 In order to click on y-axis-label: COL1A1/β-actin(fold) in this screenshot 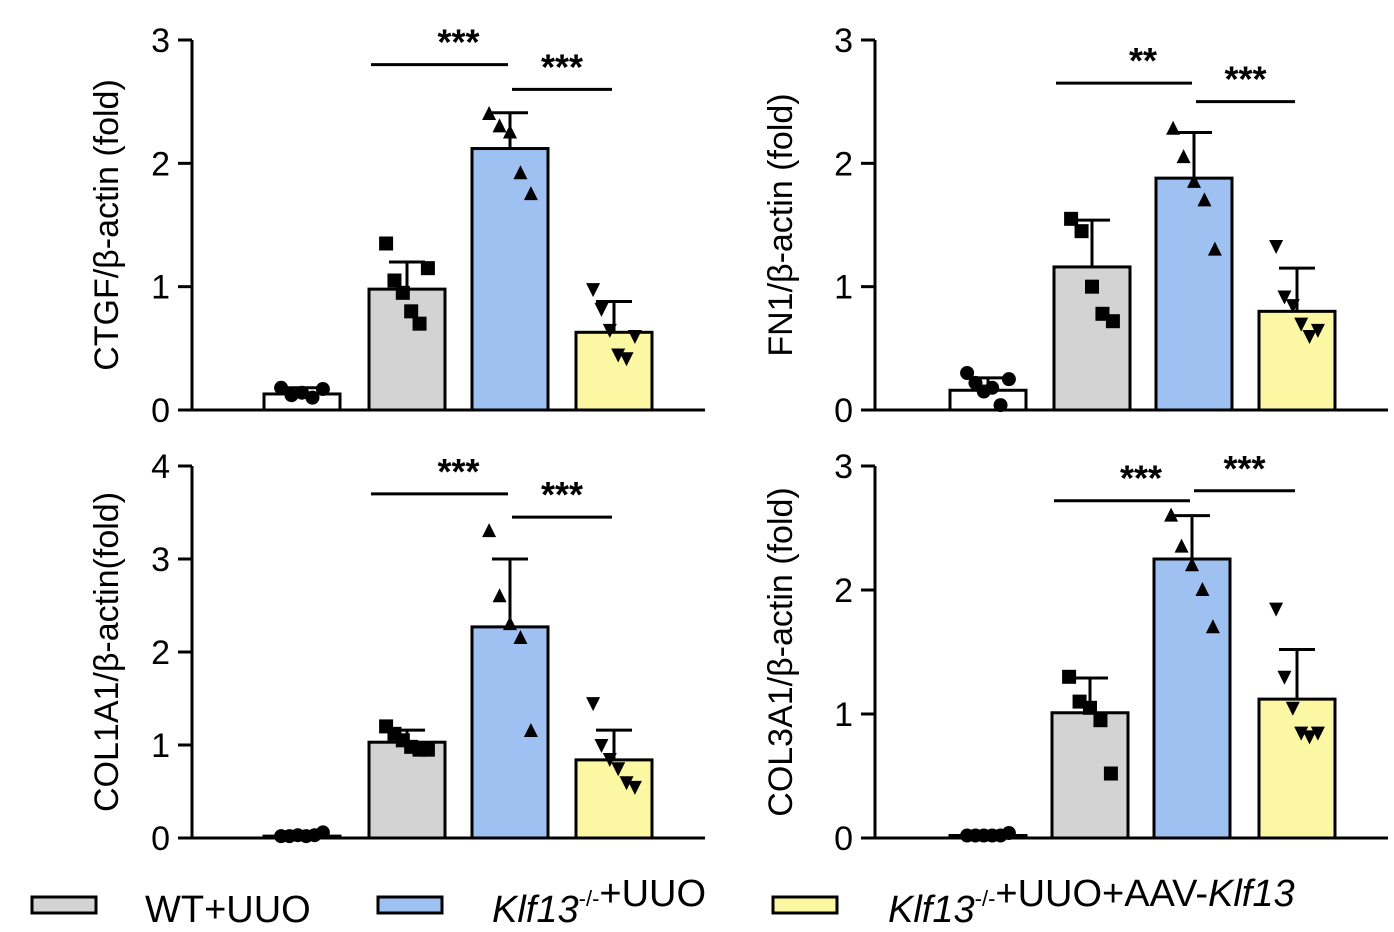, I will do `click(107, 652)`.